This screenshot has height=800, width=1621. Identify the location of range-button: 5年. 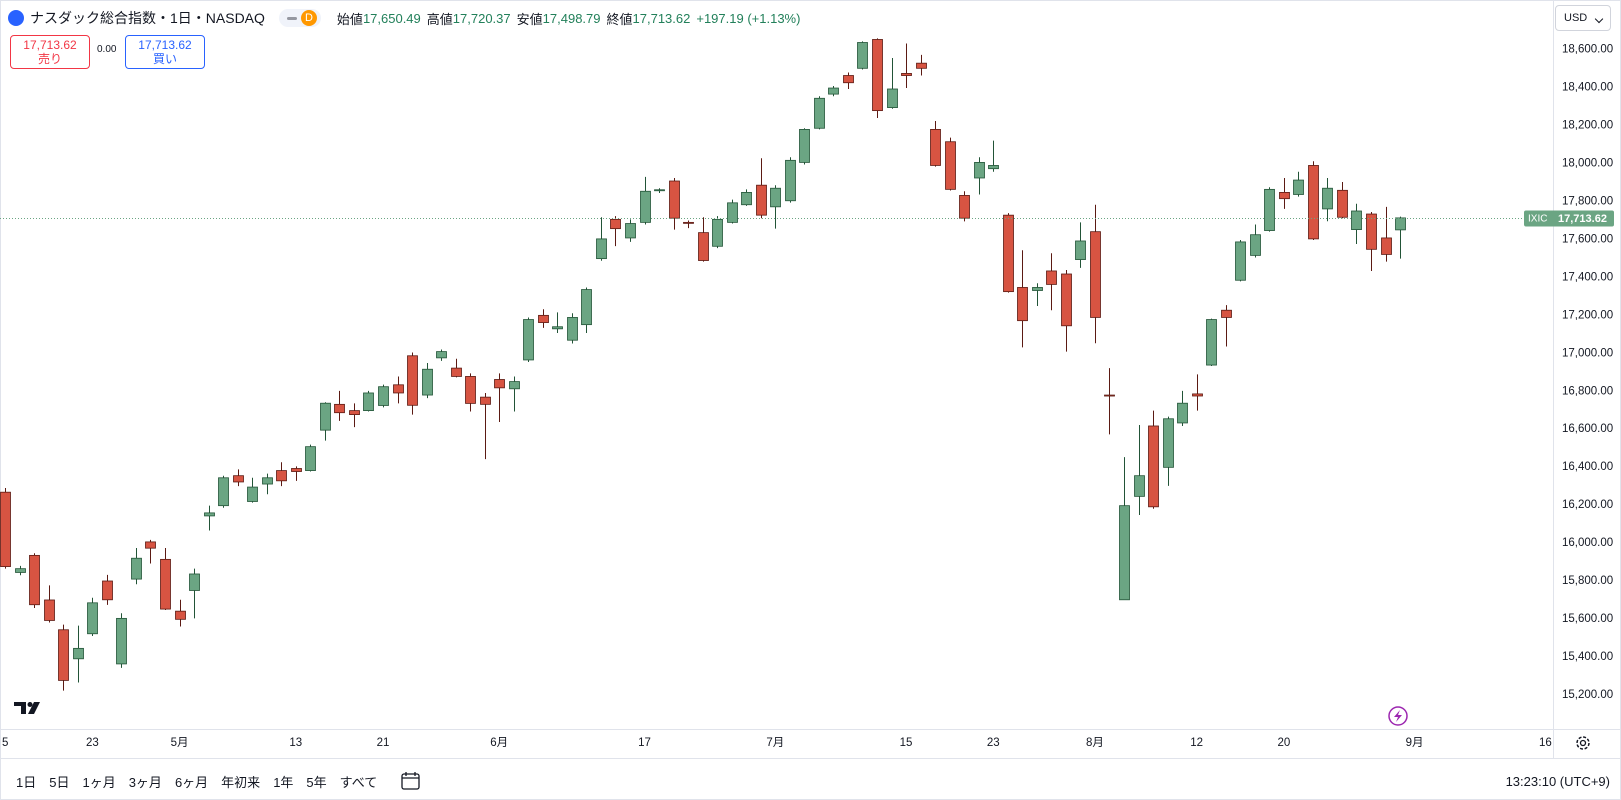
(316, 782).